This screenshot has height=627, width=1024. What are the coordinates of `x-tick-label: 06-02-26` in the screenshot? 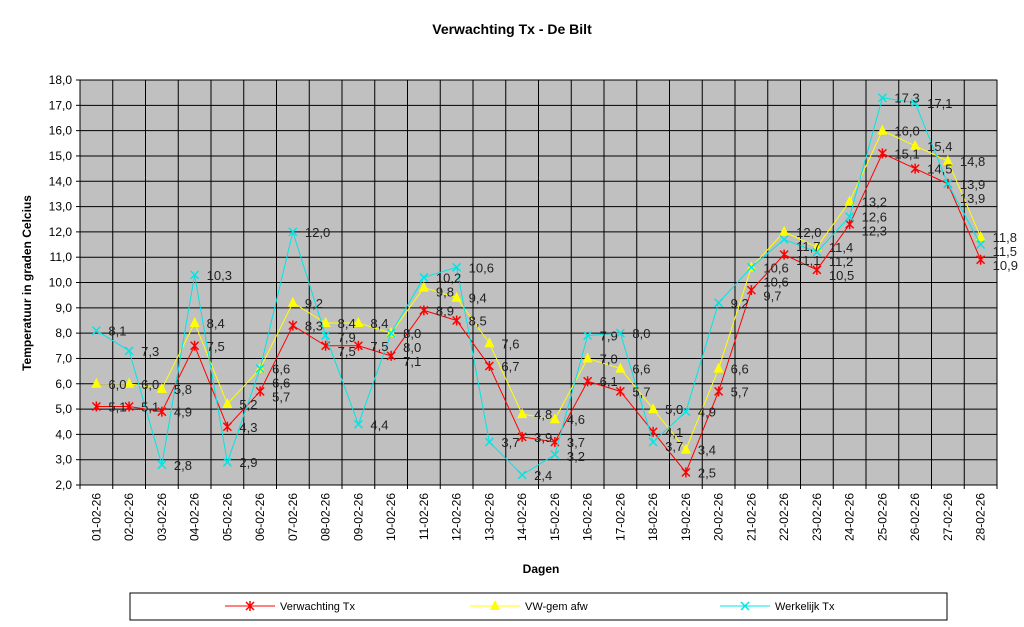 It's located at (260, 517).